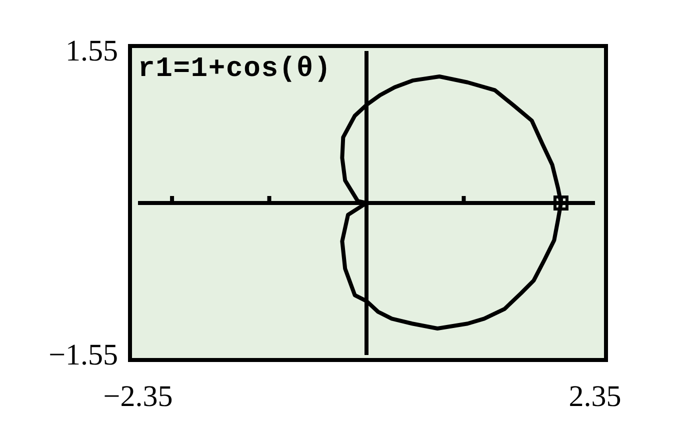  Describe the element at coordinates (235, 69) in the screenshot. I see `annotation: r1=1+cos(θ)` at that location.